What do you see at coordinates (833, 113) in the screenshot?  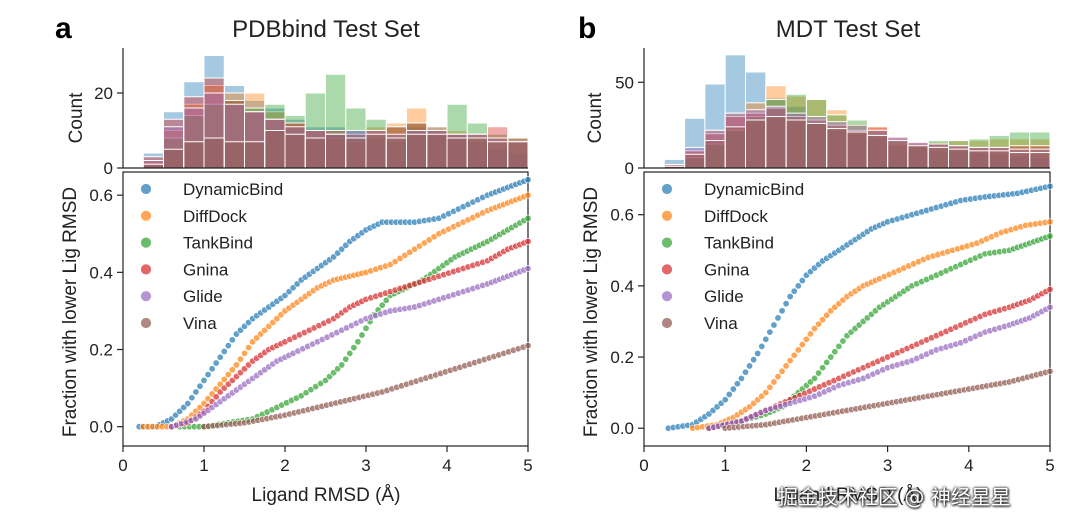 I see `histogram-plot: 0 50` at bounding box center [833, 113].